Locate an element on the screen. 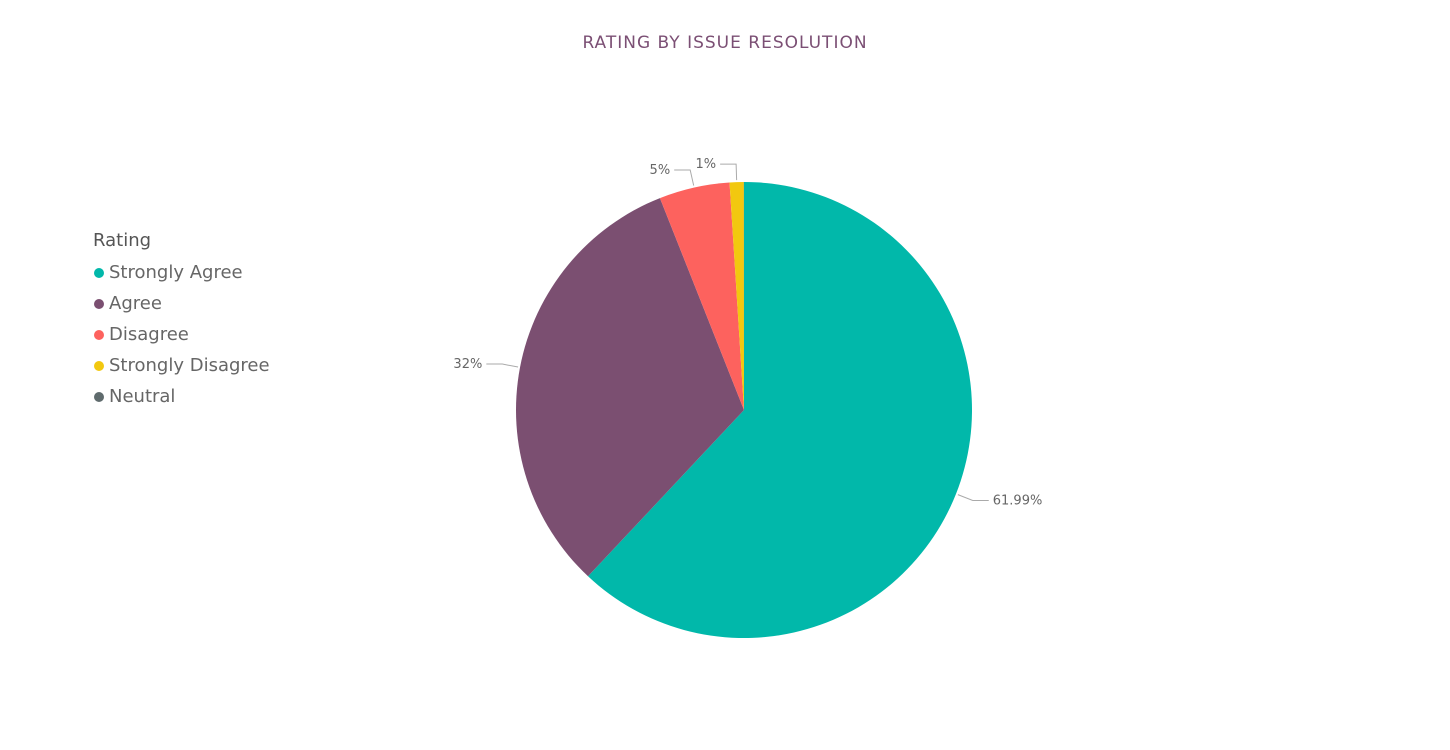 The height and width of the screenshot is (750, 1450). legend-item-disagree: Disagree is located at coordinates (181, 334).